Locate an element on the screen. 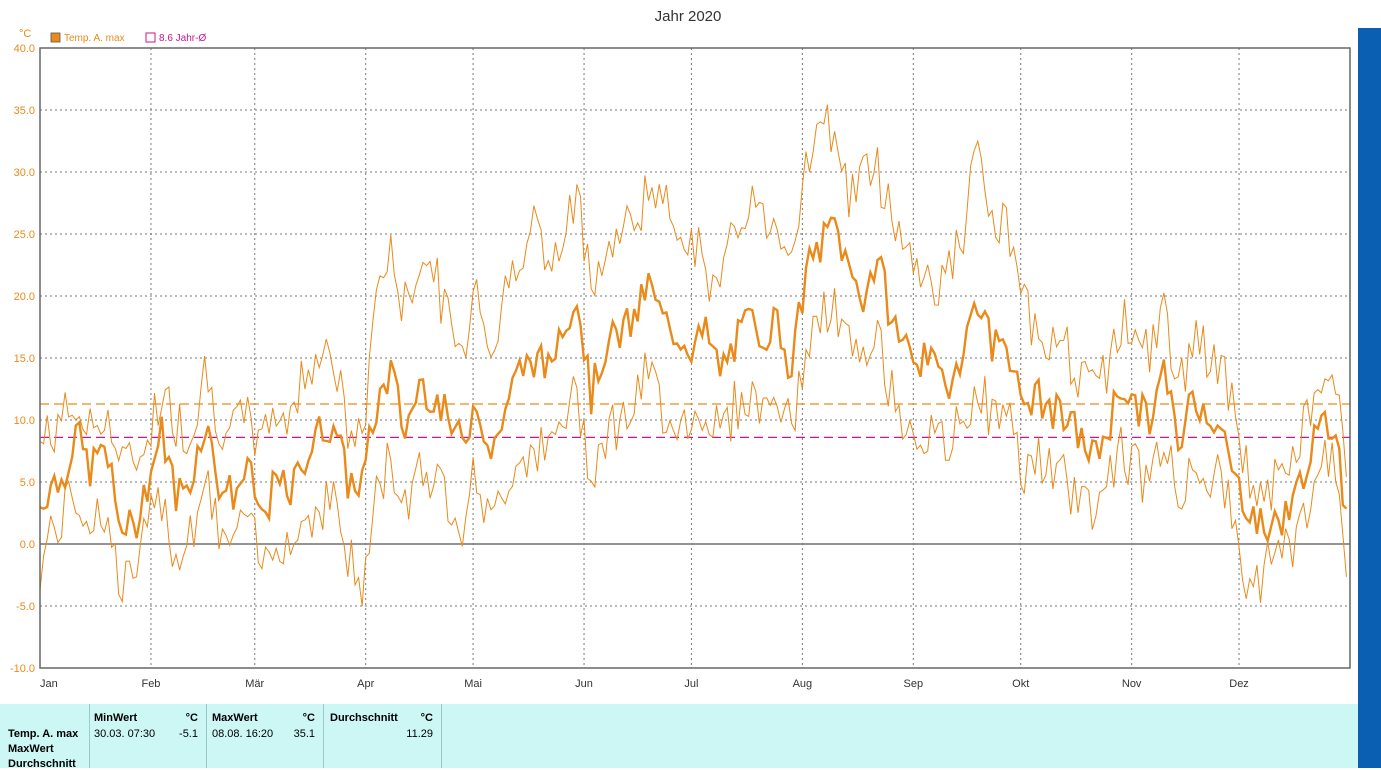  y-tick-label: -5.0 is located at coordinates (25, 607).